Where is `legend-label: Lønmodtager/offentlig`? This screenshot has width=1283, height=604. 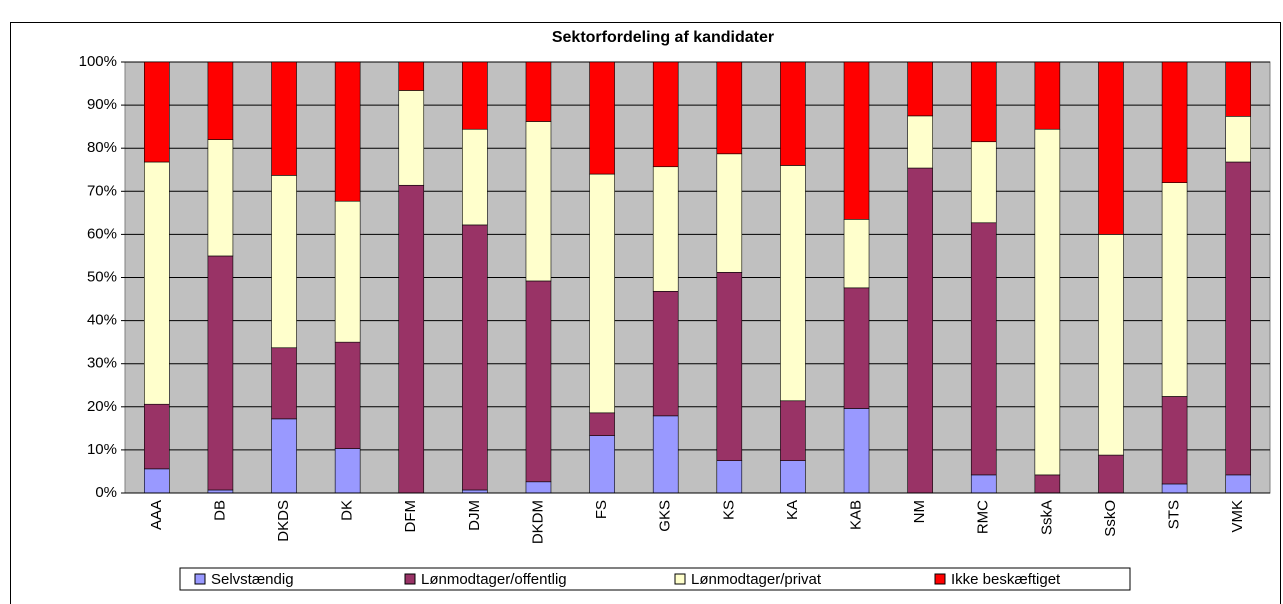
legend-label: Lønmodtager/offentlig is located at coordinates (494, 579).